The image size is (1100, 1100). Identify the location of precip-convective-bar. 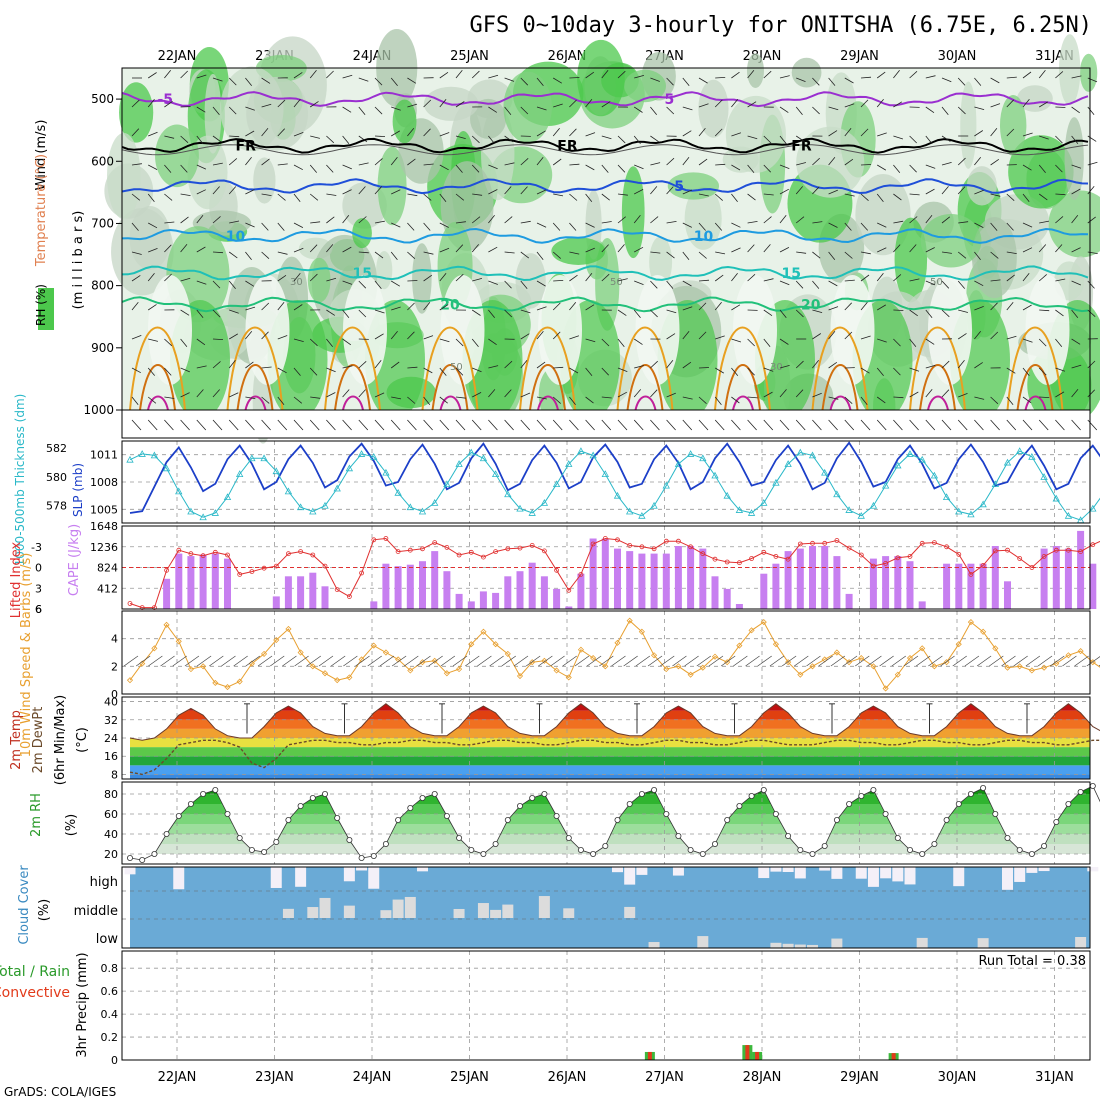
(757, 1055).